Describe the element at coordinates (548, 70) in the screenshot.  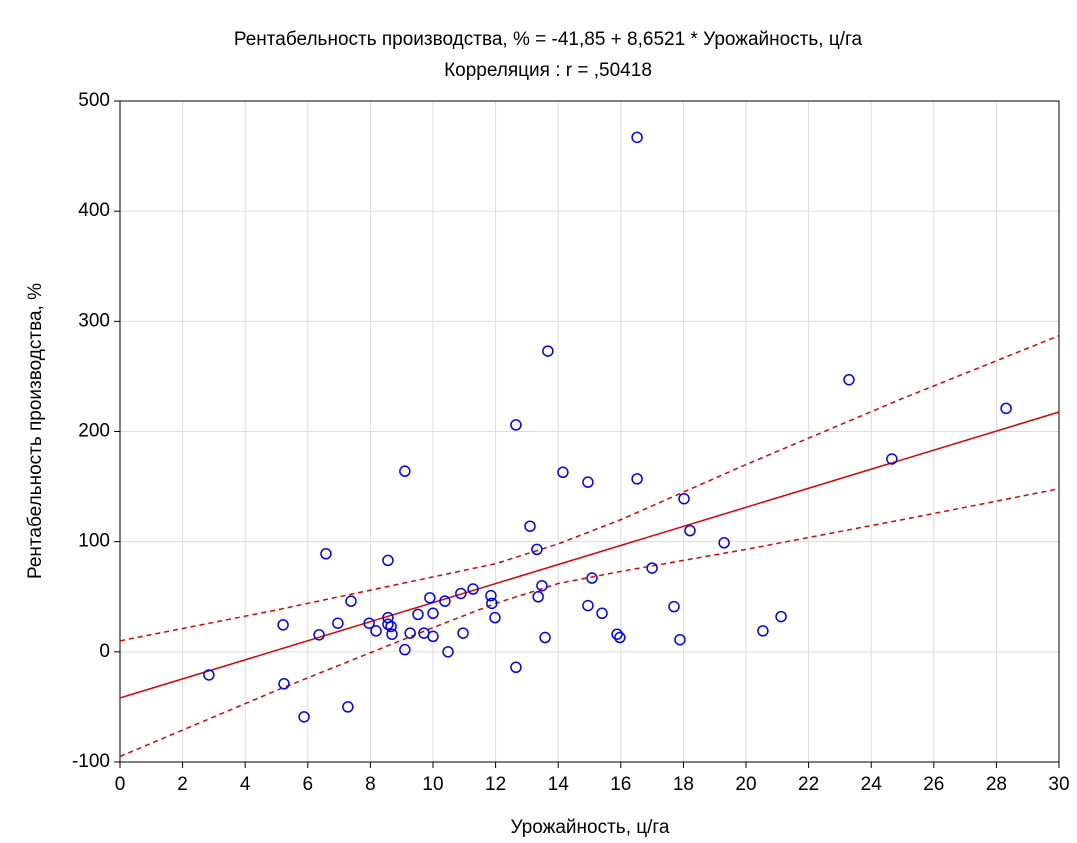
I see `chart-subtitle: Корреляция : r = ,50418` at that location.